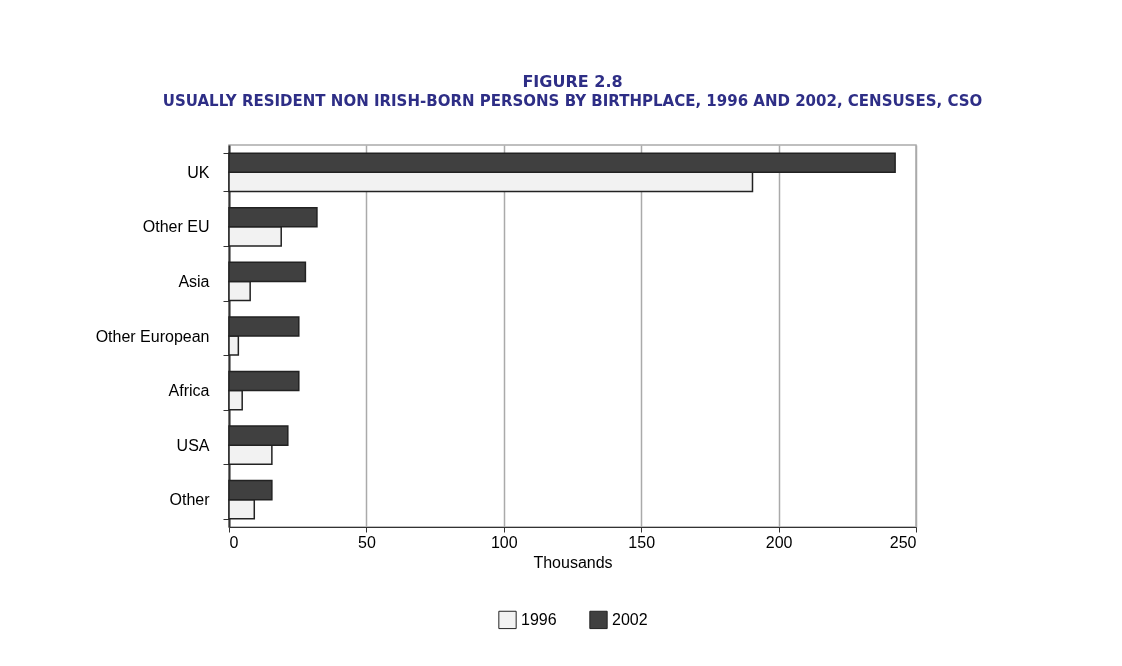 Image resolution: width=1122 pixels, height=666 pixels. What do you see at coordinates (642, 542) in the screenshot?
I see `x-tick-label: 150` at bounding box center [642, 542].